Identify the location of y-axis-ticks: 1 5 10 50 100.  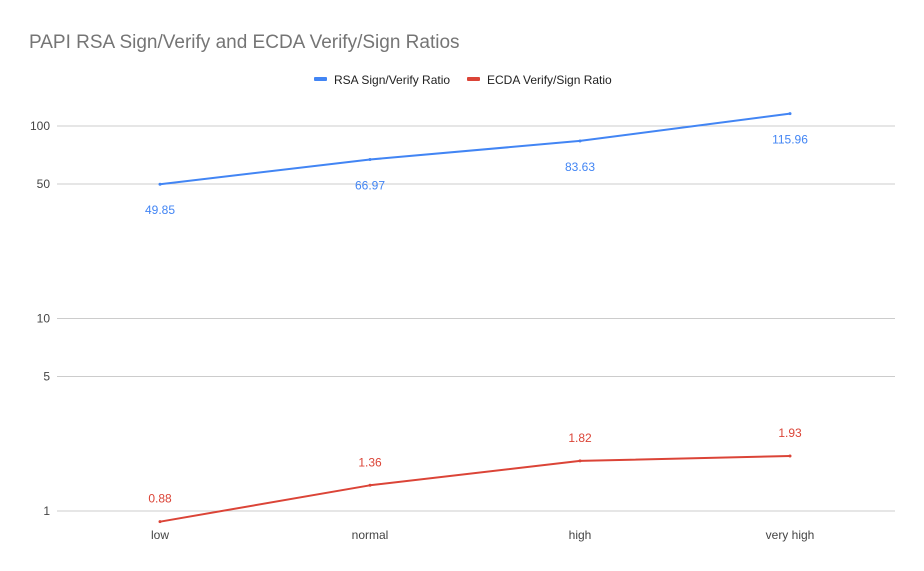
(40, 318).